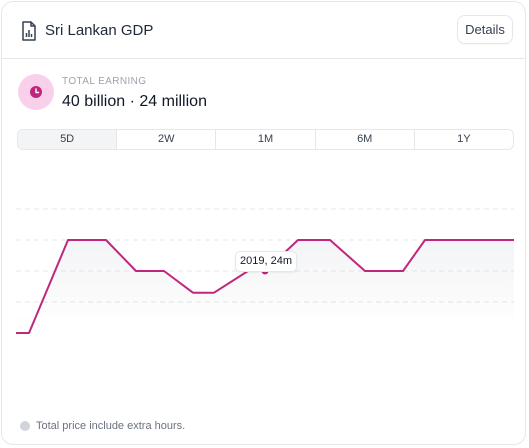  I want to click on summary-value: 40 billion · 24 million, so click(134, 101).